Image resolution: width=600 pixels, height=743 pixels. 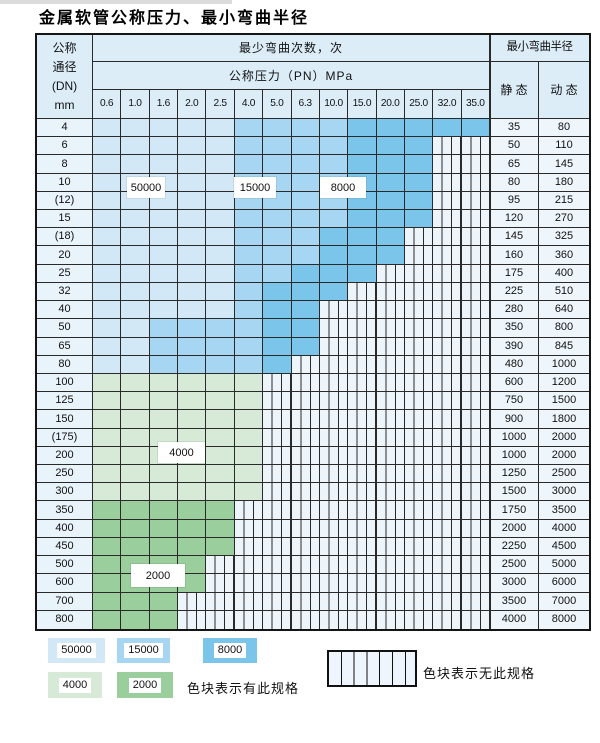 I want to click on pressure-col-header: 4.0, so click(x=249, y=104).